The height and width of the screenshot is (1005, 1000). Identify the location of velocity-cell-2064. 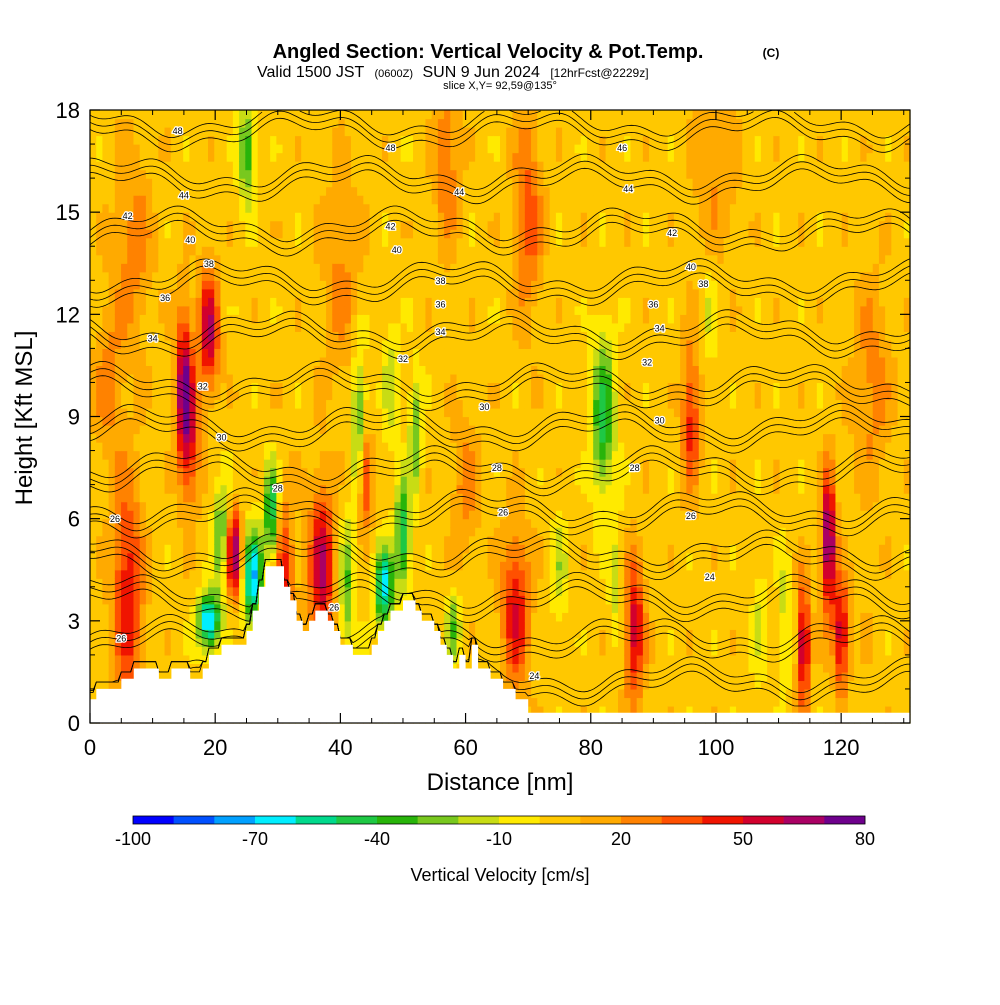
(267, 310).